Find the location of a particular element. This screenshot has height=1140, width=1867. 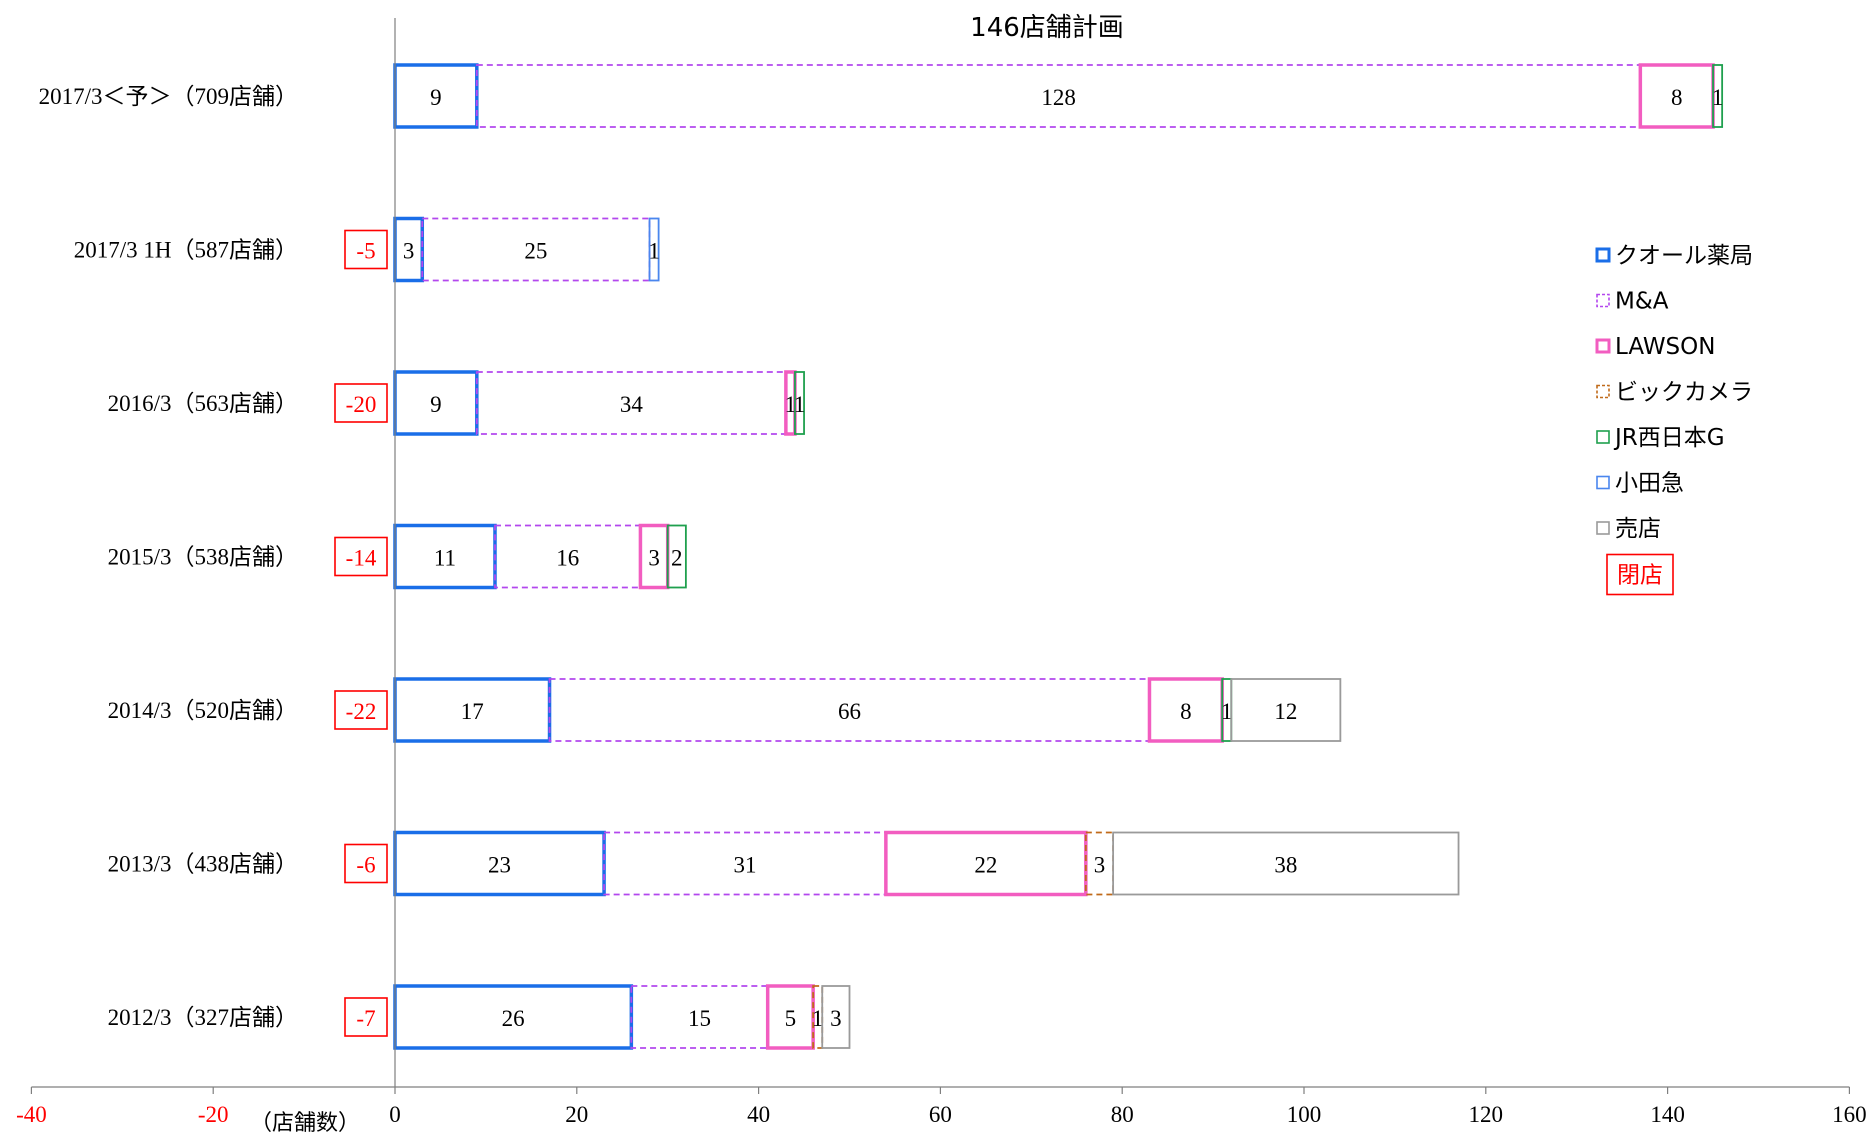

legend-label: 売店 is located at coordinates (1638, 529).